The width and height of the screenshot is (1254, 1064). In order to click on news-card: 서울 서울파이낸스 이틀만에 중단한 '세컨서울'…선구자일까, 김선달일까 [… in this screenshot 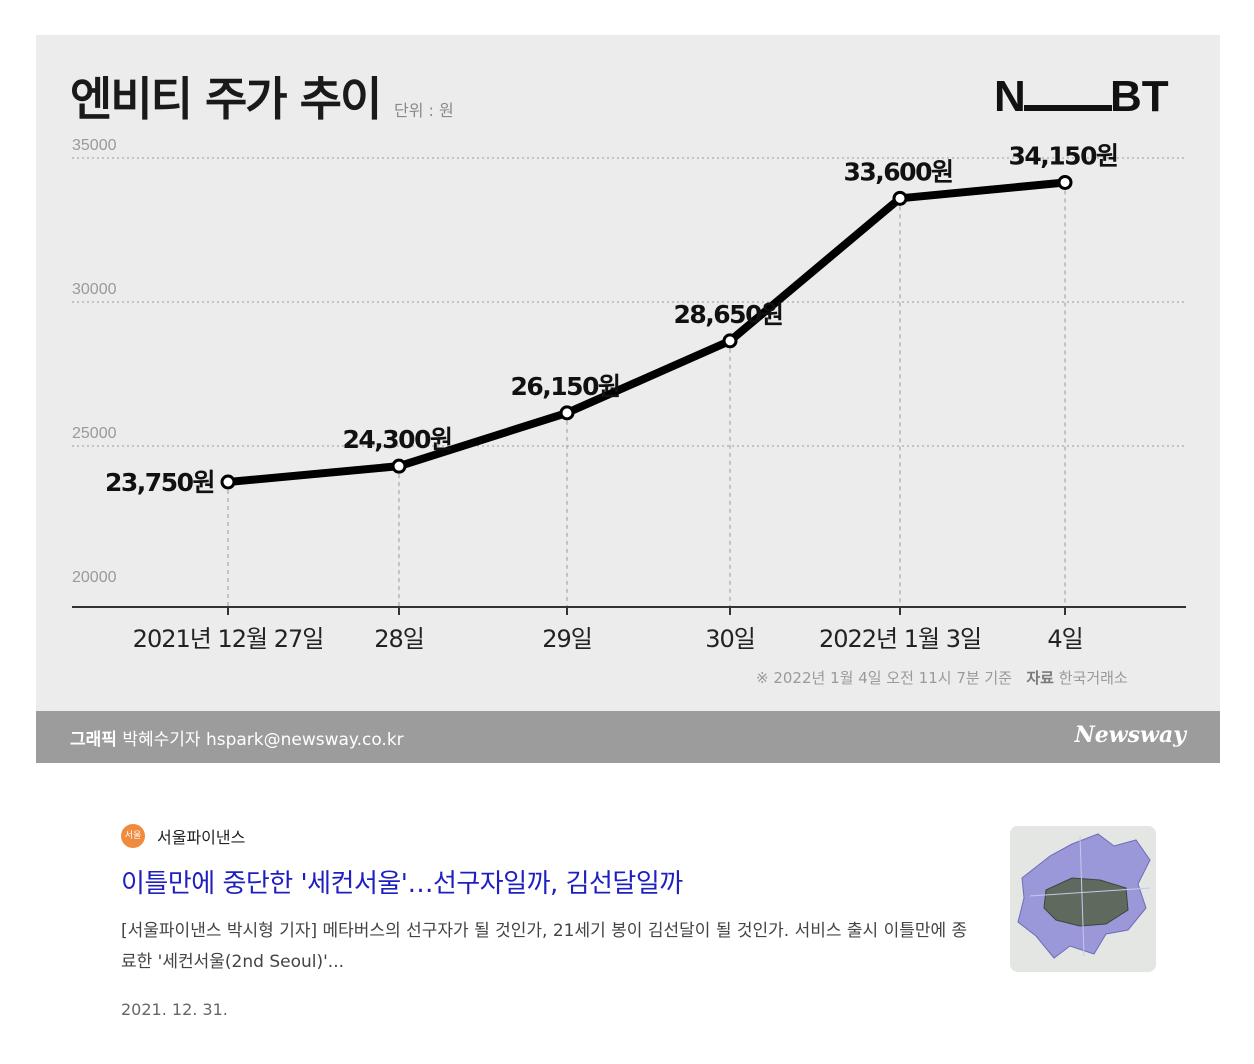, I will do `click(556, 921)`.